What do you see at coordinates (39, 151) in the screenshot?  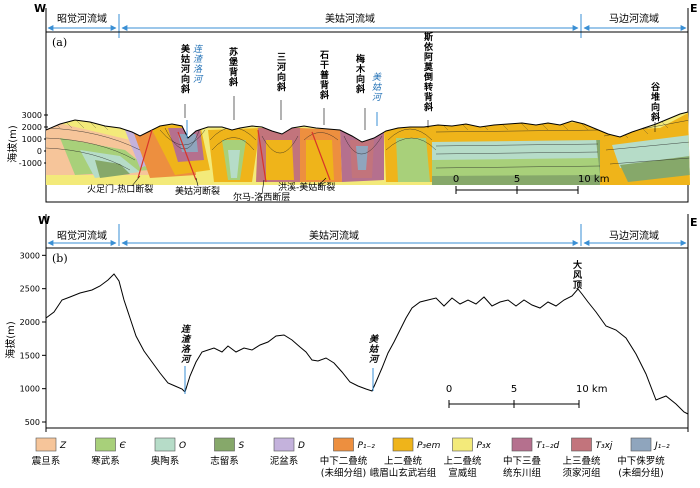 I see `panel-a-tick: 0` at bounding box center [39, 151].